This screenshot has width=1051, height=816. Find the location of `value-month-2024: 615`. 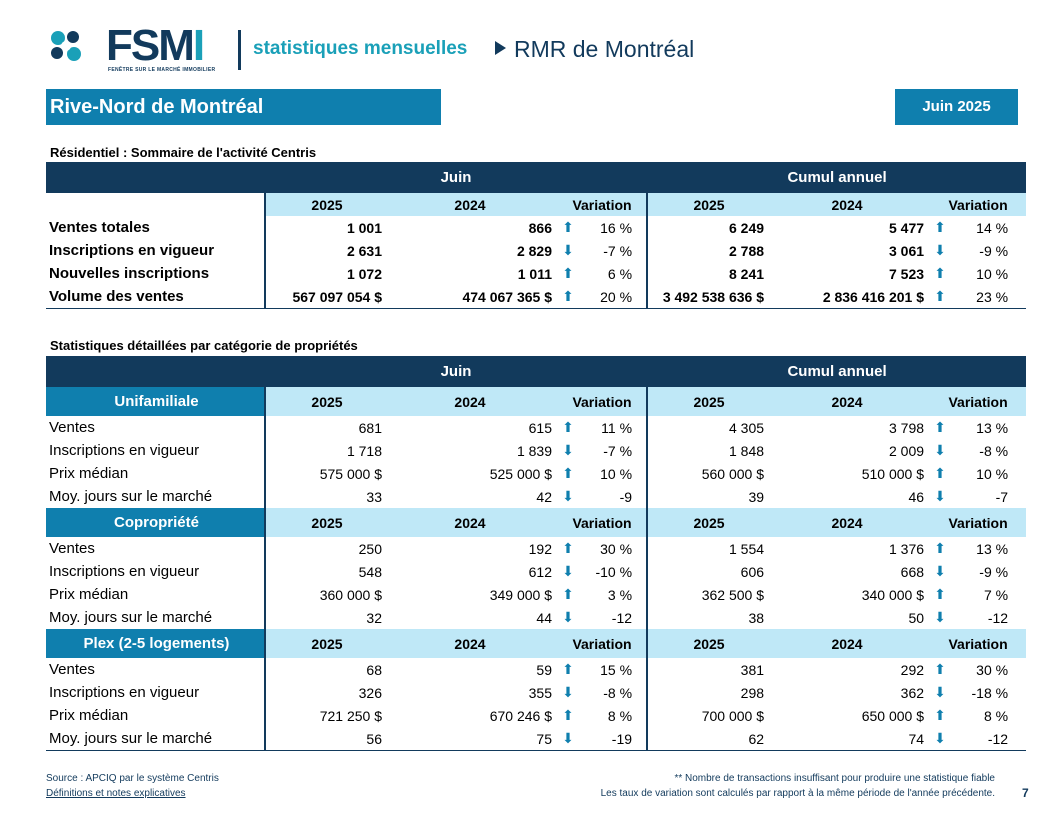

value-month-2024: 615 is located at coordinates (540, 427).